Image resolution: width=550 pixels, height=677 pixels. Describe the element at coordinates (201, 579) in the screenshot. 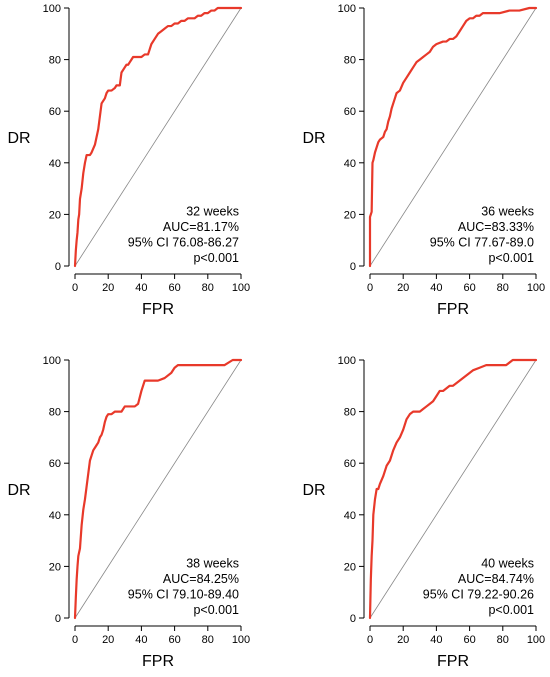

I see `annotation-line: AUC=84.25%` at that location.